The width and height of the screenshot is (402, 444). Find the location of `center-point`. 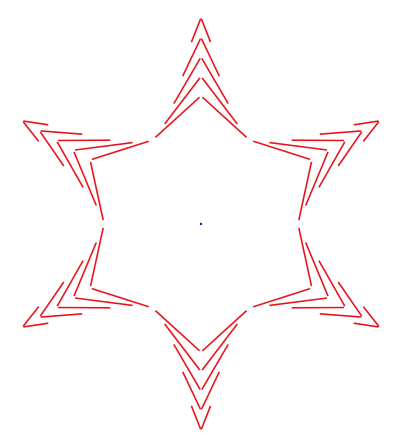

center-point is located at coordinates (201, 224).